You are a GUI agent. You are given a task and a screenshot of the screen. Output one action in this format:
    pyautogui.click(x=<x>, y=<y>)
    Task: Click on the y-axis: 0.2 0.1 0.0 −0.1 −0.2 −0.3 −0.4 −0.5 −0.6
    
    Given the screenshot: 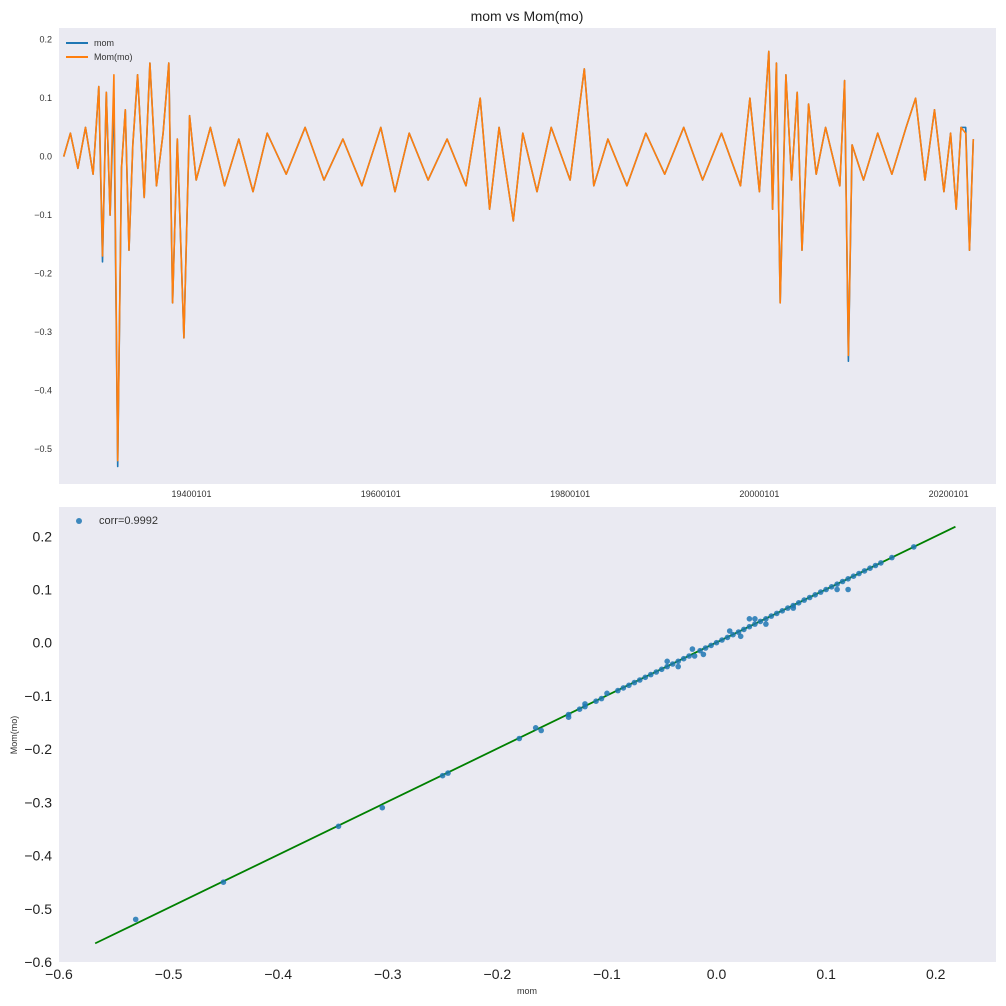 What is the action you would take?
    pyautogui.click(x=38, y=749)
    